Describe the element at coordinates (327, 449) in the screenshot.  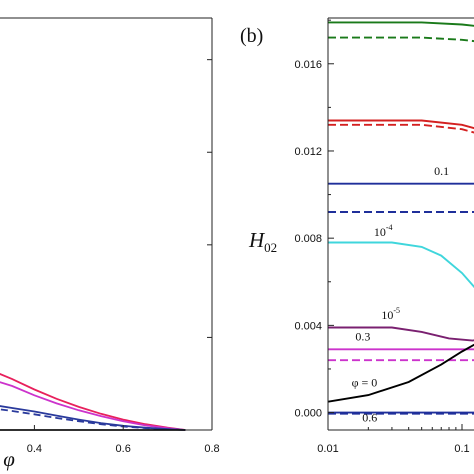
I see `panel-b-x-tick-label-0: 0.01` at that location.